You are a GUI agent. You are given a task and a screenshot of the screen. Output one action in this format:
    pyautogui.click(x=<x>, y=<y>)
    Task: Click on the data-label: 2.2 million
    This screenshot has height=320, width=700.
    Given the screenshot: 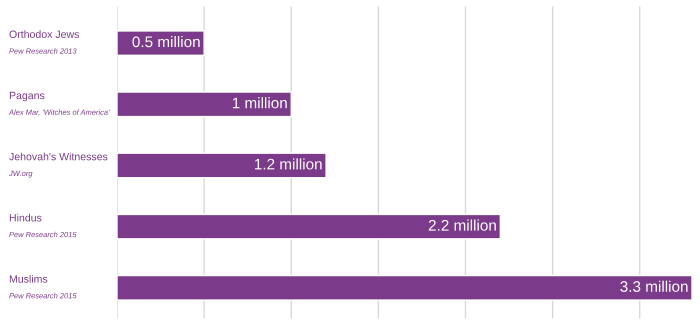 What is the action you would take?
    pyautogui.click(x=462, y=225)
    